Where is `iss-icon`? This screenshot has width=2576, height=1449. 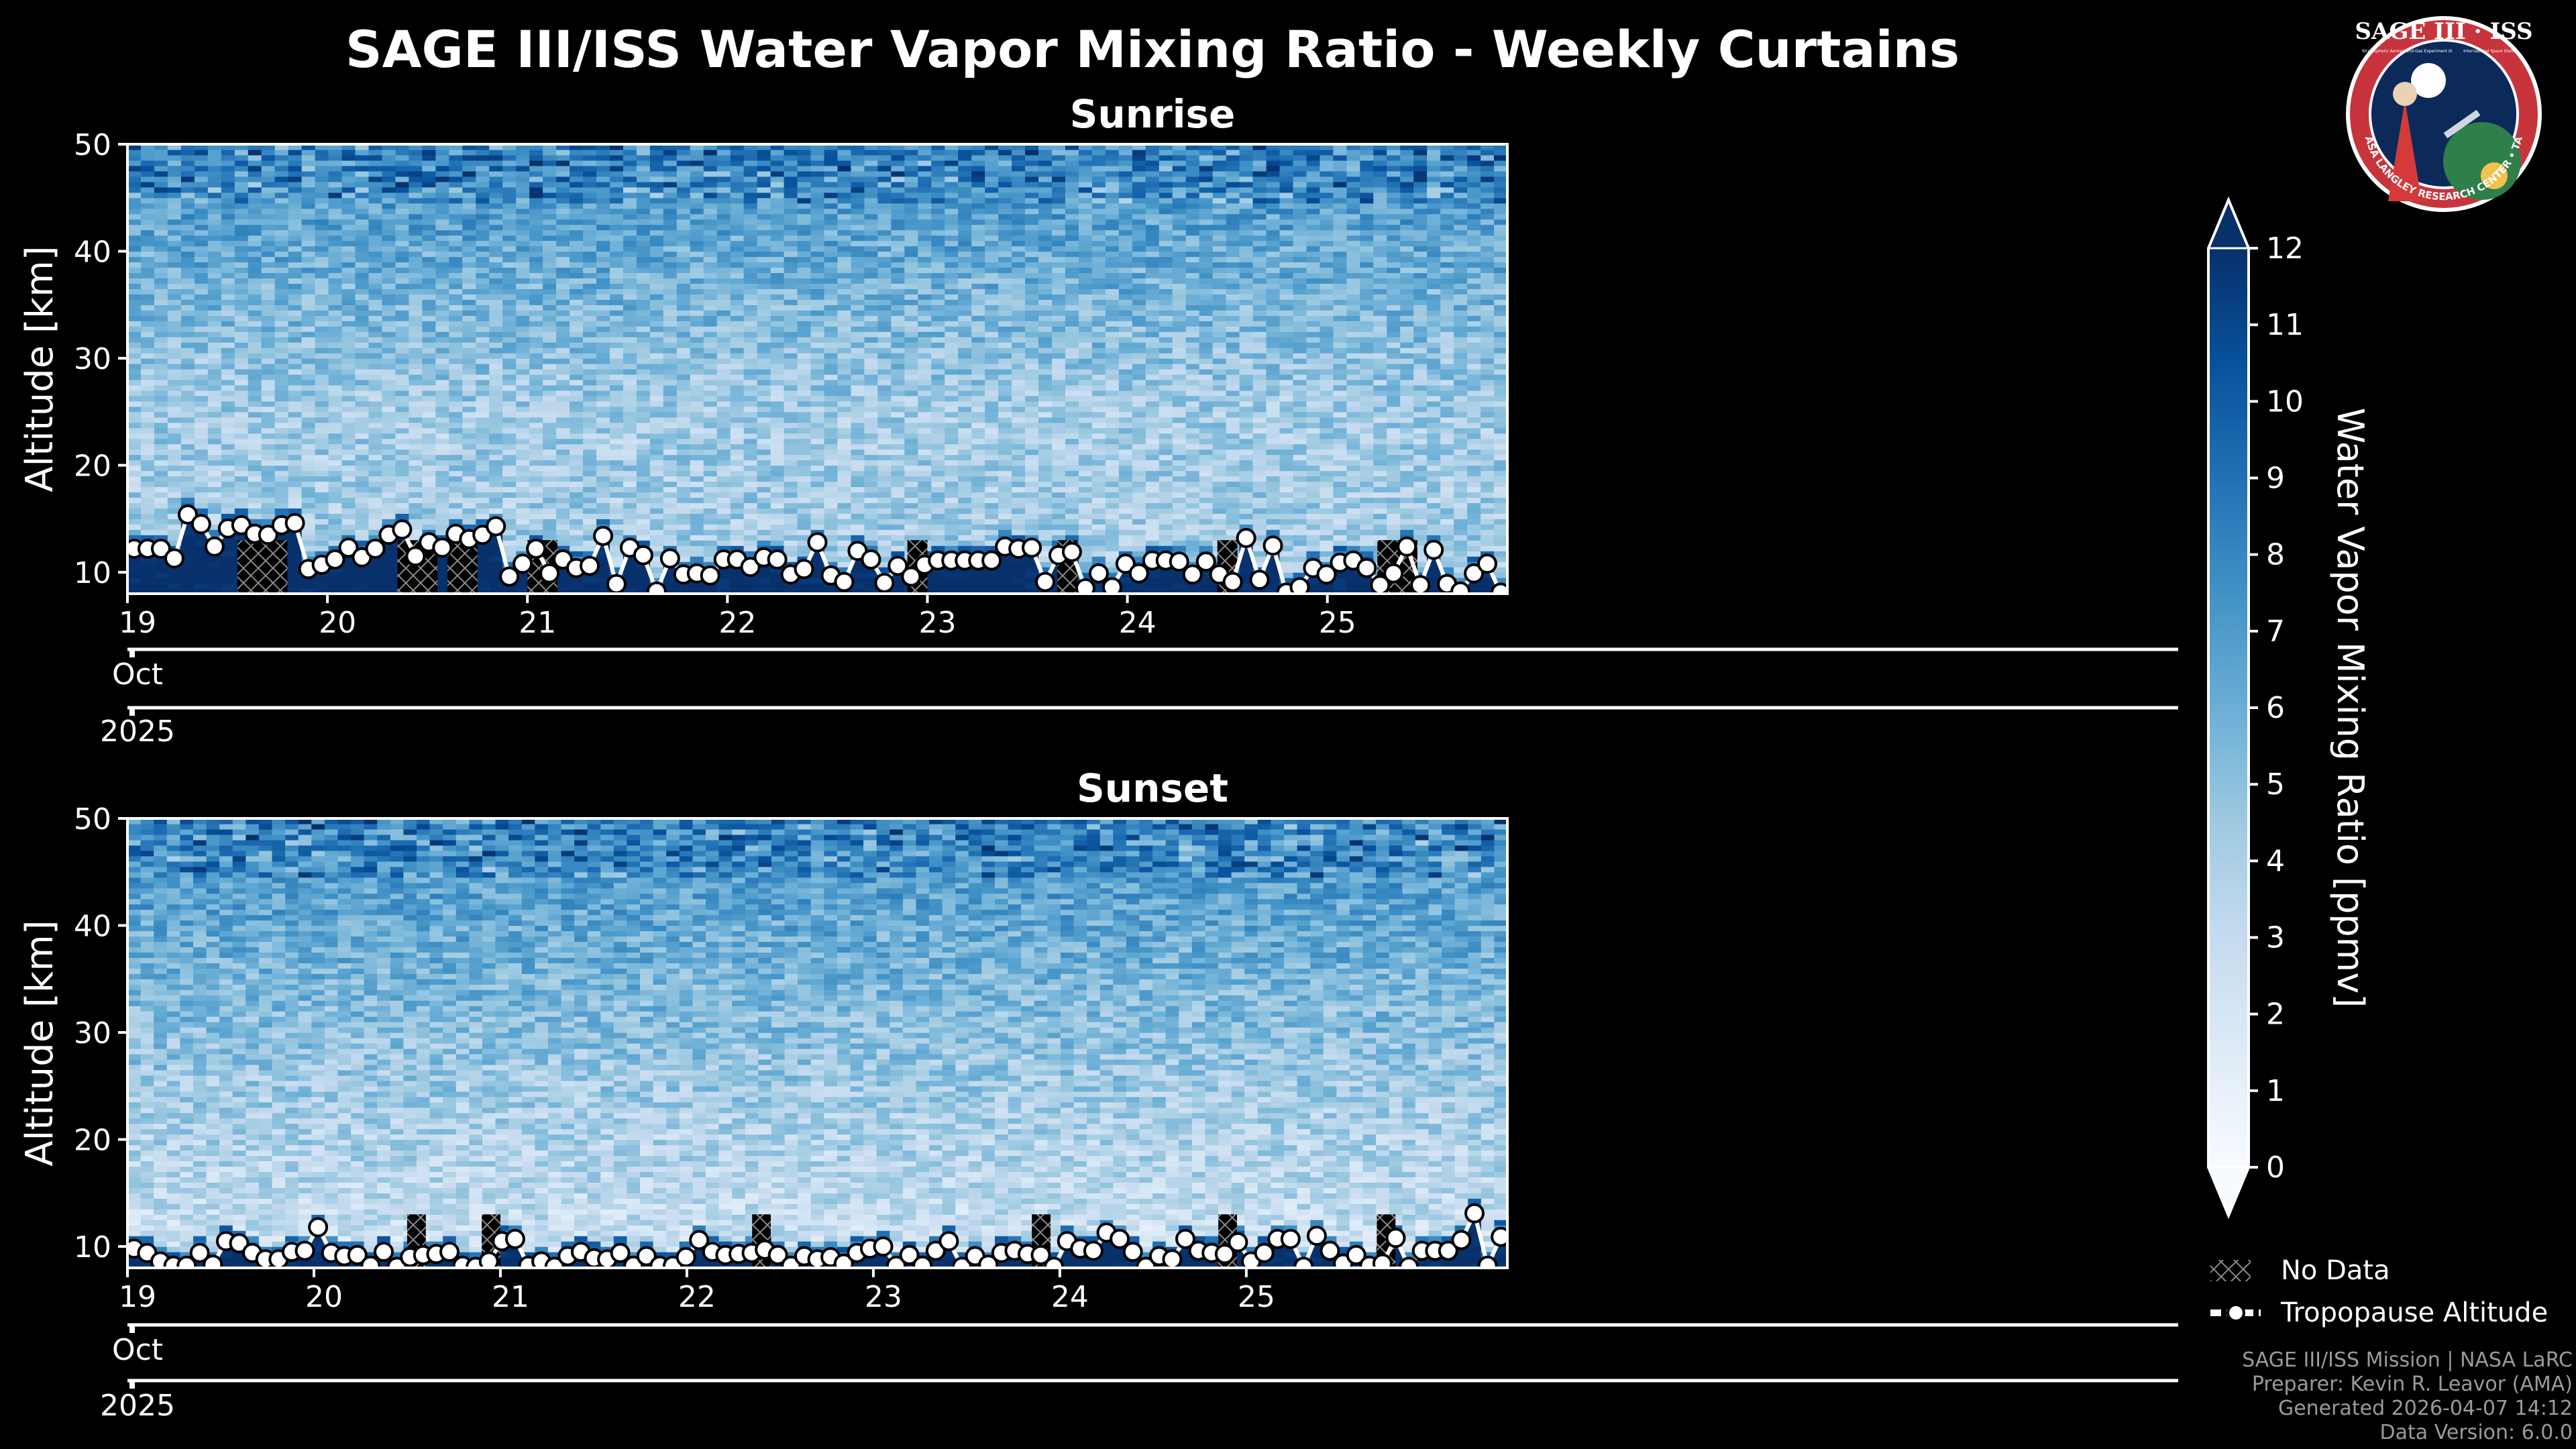 iss-icon is located at coordinates (2462, 124).